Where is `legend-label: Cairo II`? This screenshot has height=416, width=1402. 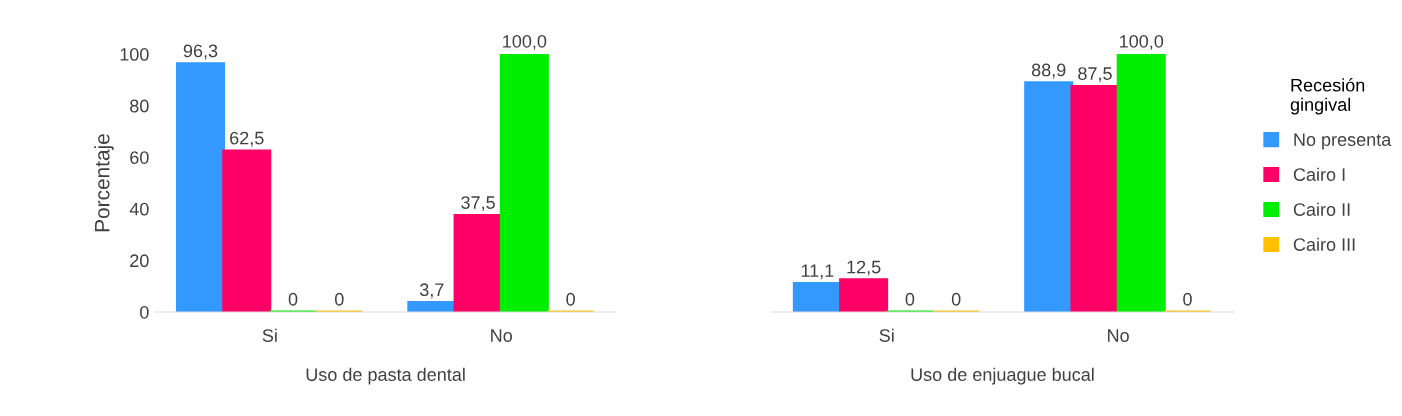 legend-label: Cairo II is located at coordinates (1321, 209).